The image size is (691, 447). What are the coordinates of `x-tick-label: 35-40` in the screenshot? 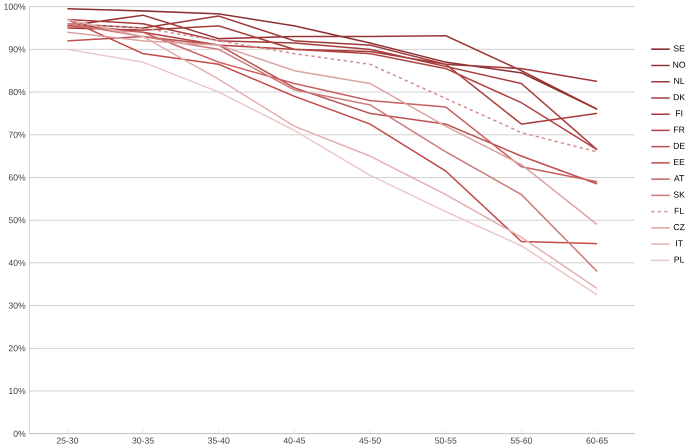 It's located at (219, 440).